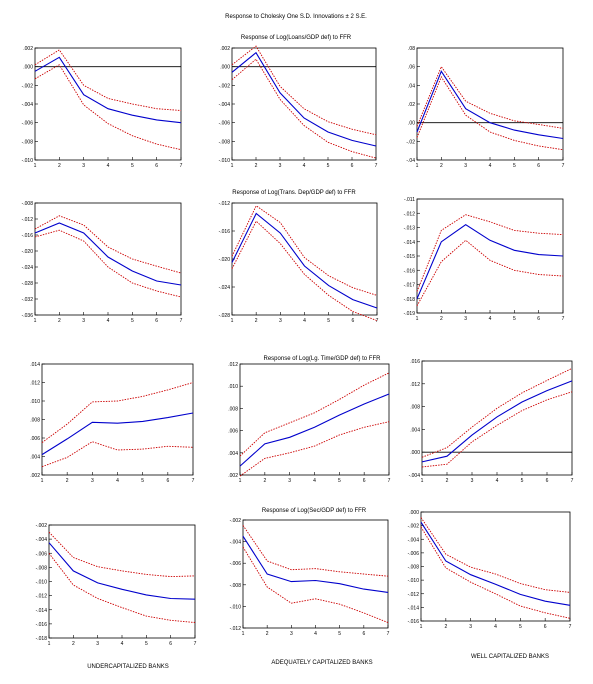 The width and height of the screenshot is (593, 684). I want to click on column-label-adequately-capitalized: ADEQUATELY CAPITALIZED BANKS, so click(321, 663).